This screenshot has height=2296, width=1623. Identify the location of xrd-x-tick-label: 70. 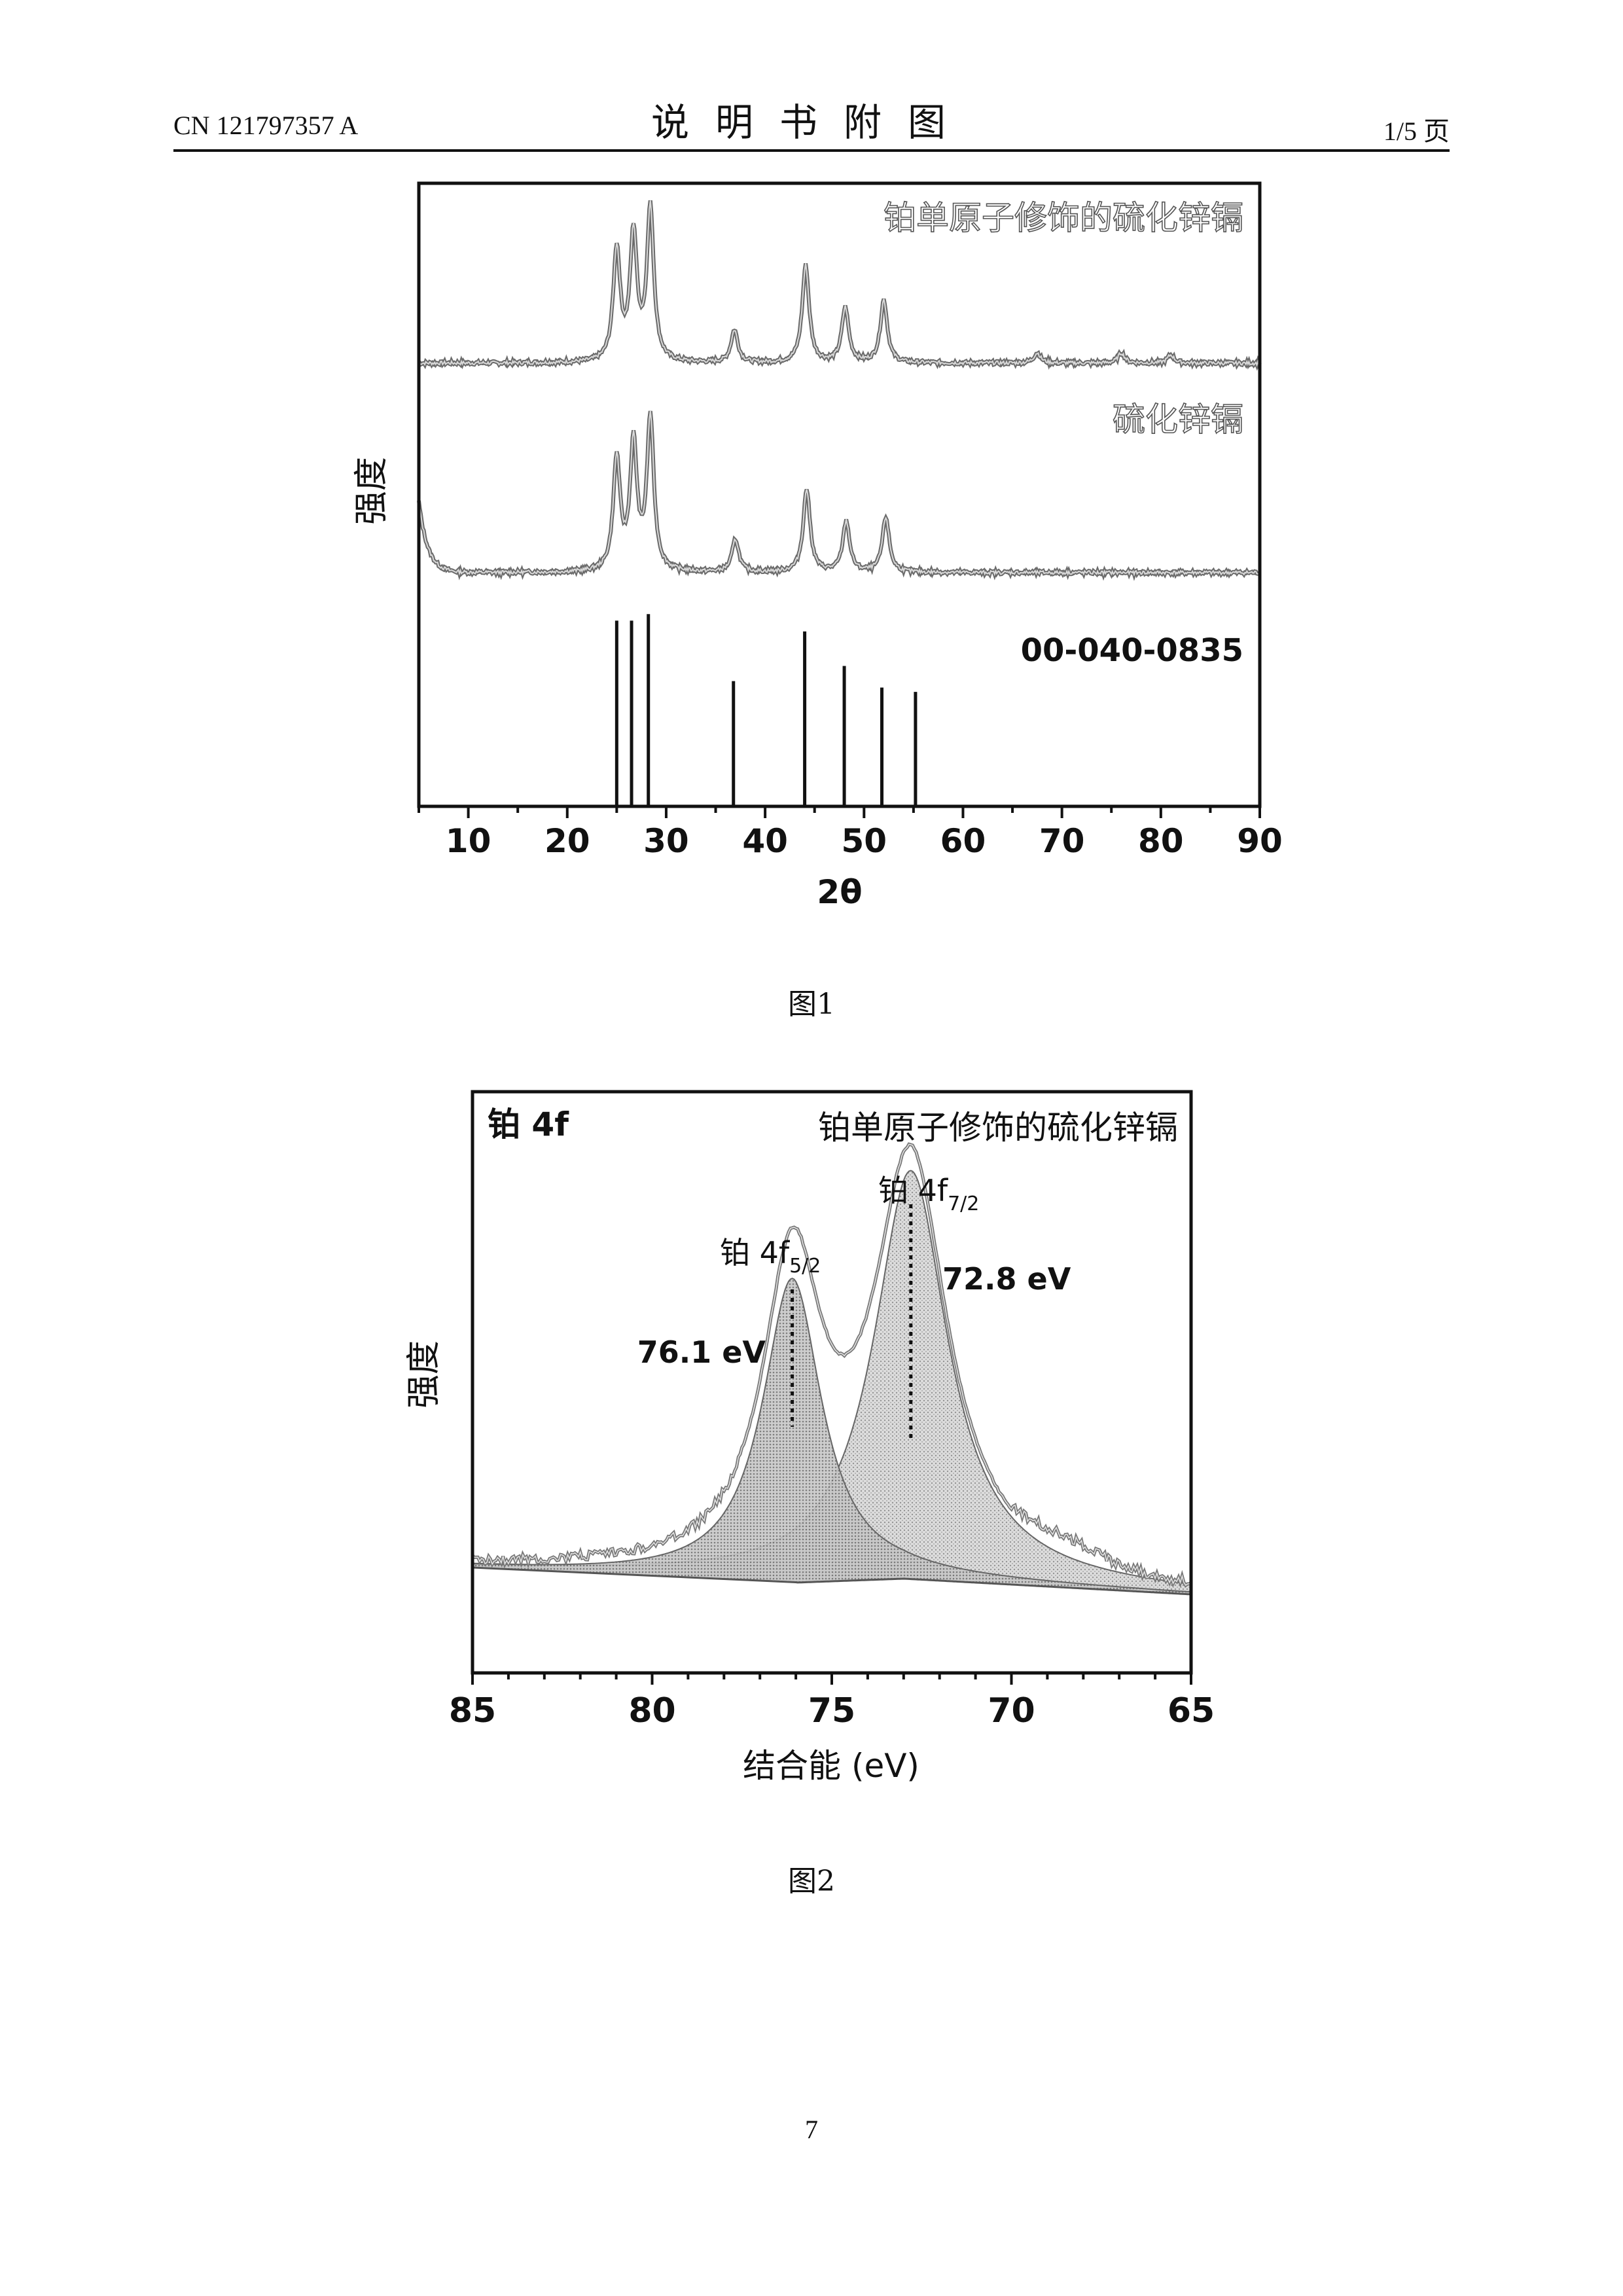
(1062, 841).